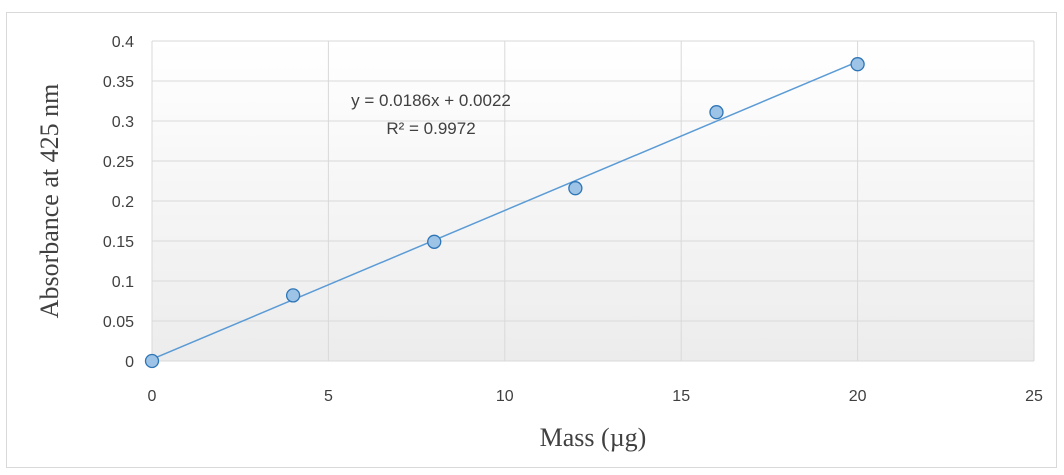 The height and width of the screenshot is (475, 1064). I want to click on x-tick-label: 5, so click(328, 396).